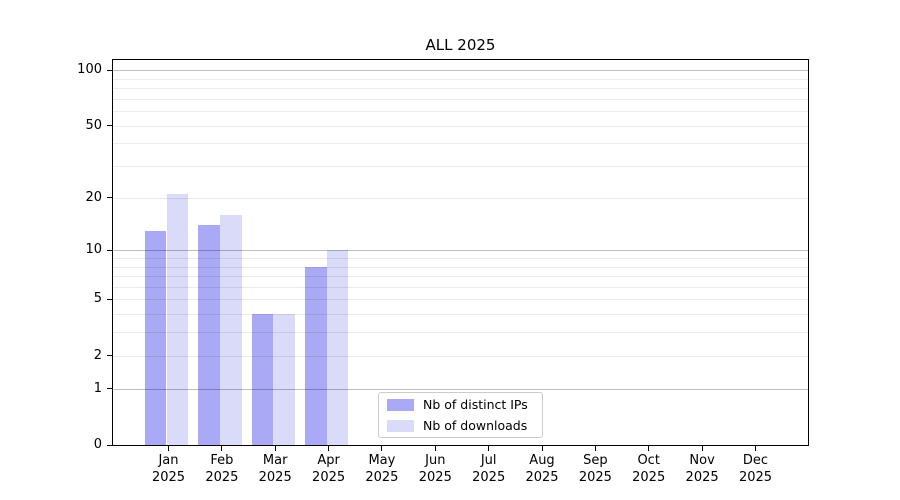  What do you see at coordinates (435, 469) in the screenshot?
I see `x-tick-label: Jun 2025` at bounding box center [435, 469].